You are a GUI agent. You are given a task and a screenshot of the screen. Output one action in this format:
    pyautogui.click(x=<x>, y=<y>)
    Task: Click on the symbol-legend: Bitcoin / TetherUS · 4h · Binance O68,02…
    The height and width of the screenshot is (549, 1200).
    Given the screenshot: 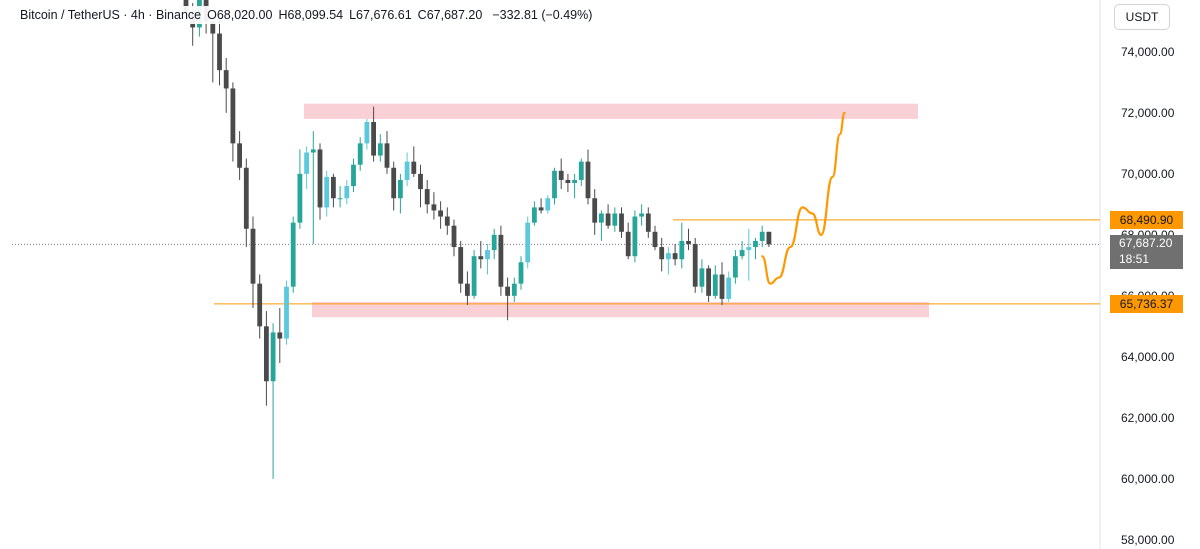 What is the action you would take?
    pyautogui.click(x=299, y=15)
    